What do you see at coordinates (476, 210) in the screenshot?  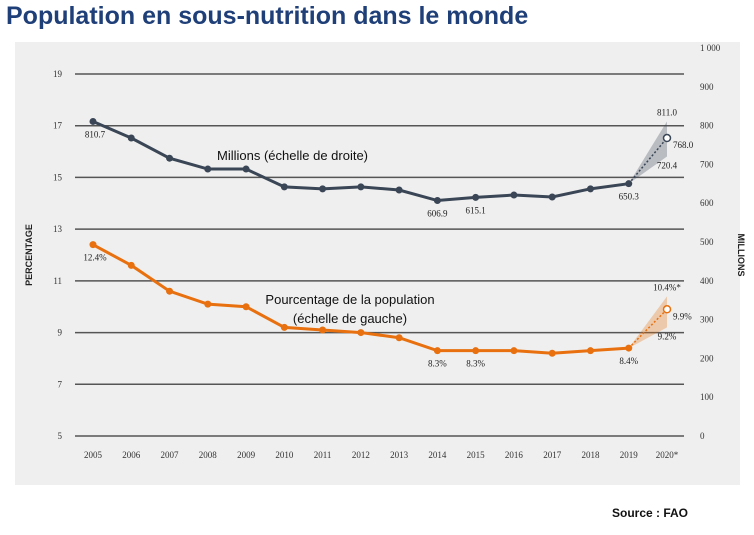 I see `data-label: 615.1` at bounding box center [476, 210].